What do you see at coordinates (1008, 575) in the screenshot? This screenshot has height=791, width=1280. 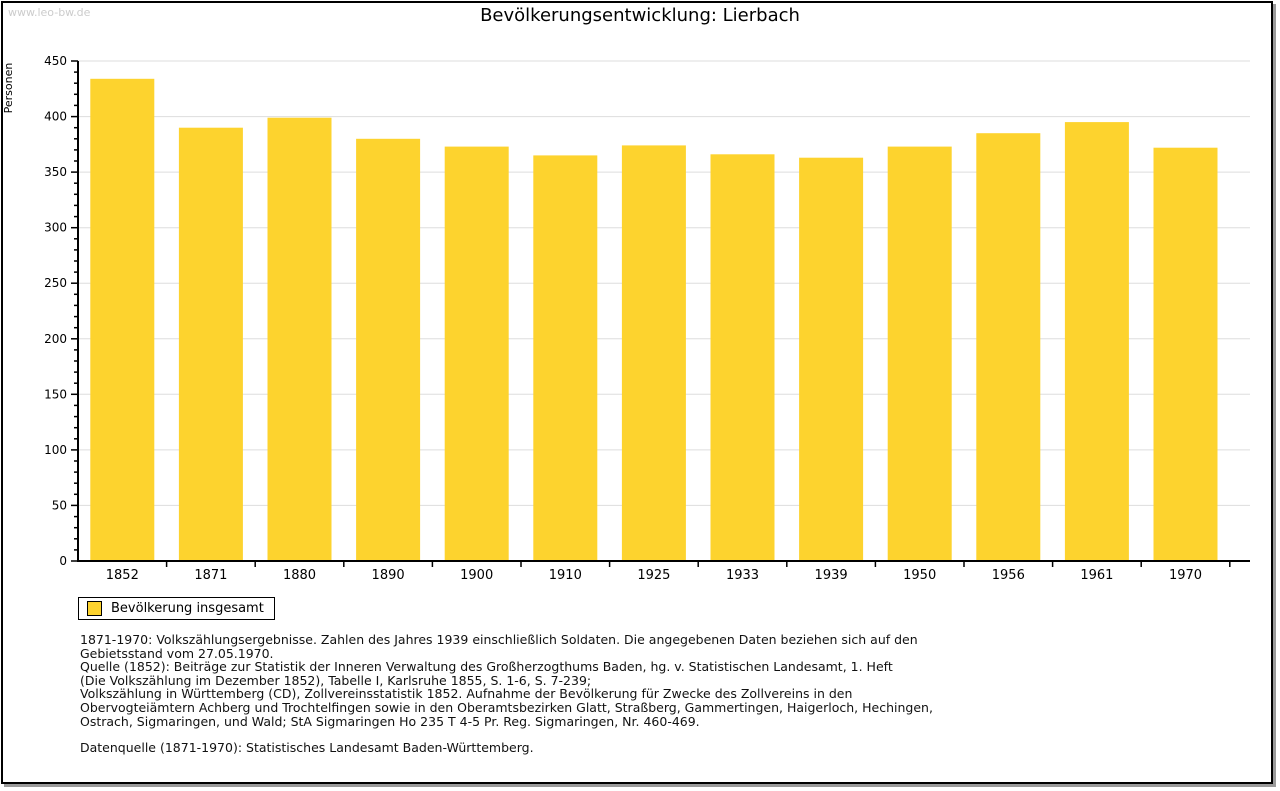 I see `x-tick-label: 1956` at bounding box center [1008, 575].